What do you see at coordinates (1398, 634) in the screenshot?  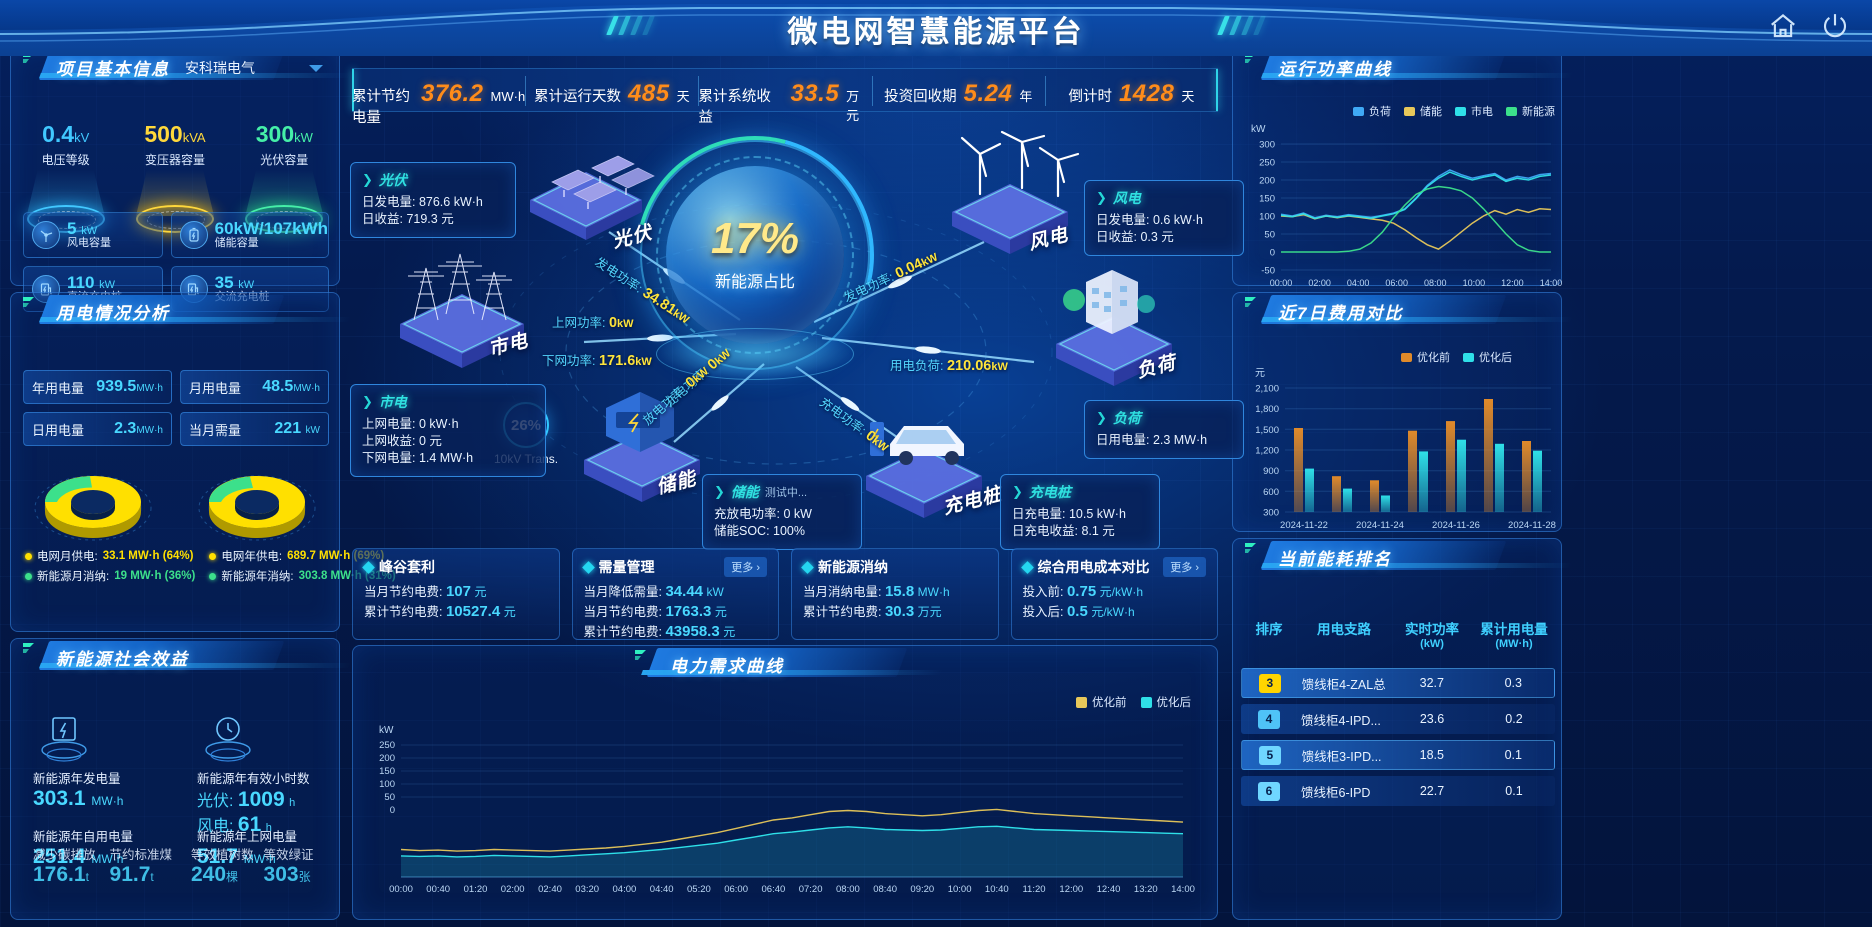 I see `table-header: 排序 用电支路 实时功率 (kW) 累计用电量 (MW·h)` at bounding box center [1398, 634].